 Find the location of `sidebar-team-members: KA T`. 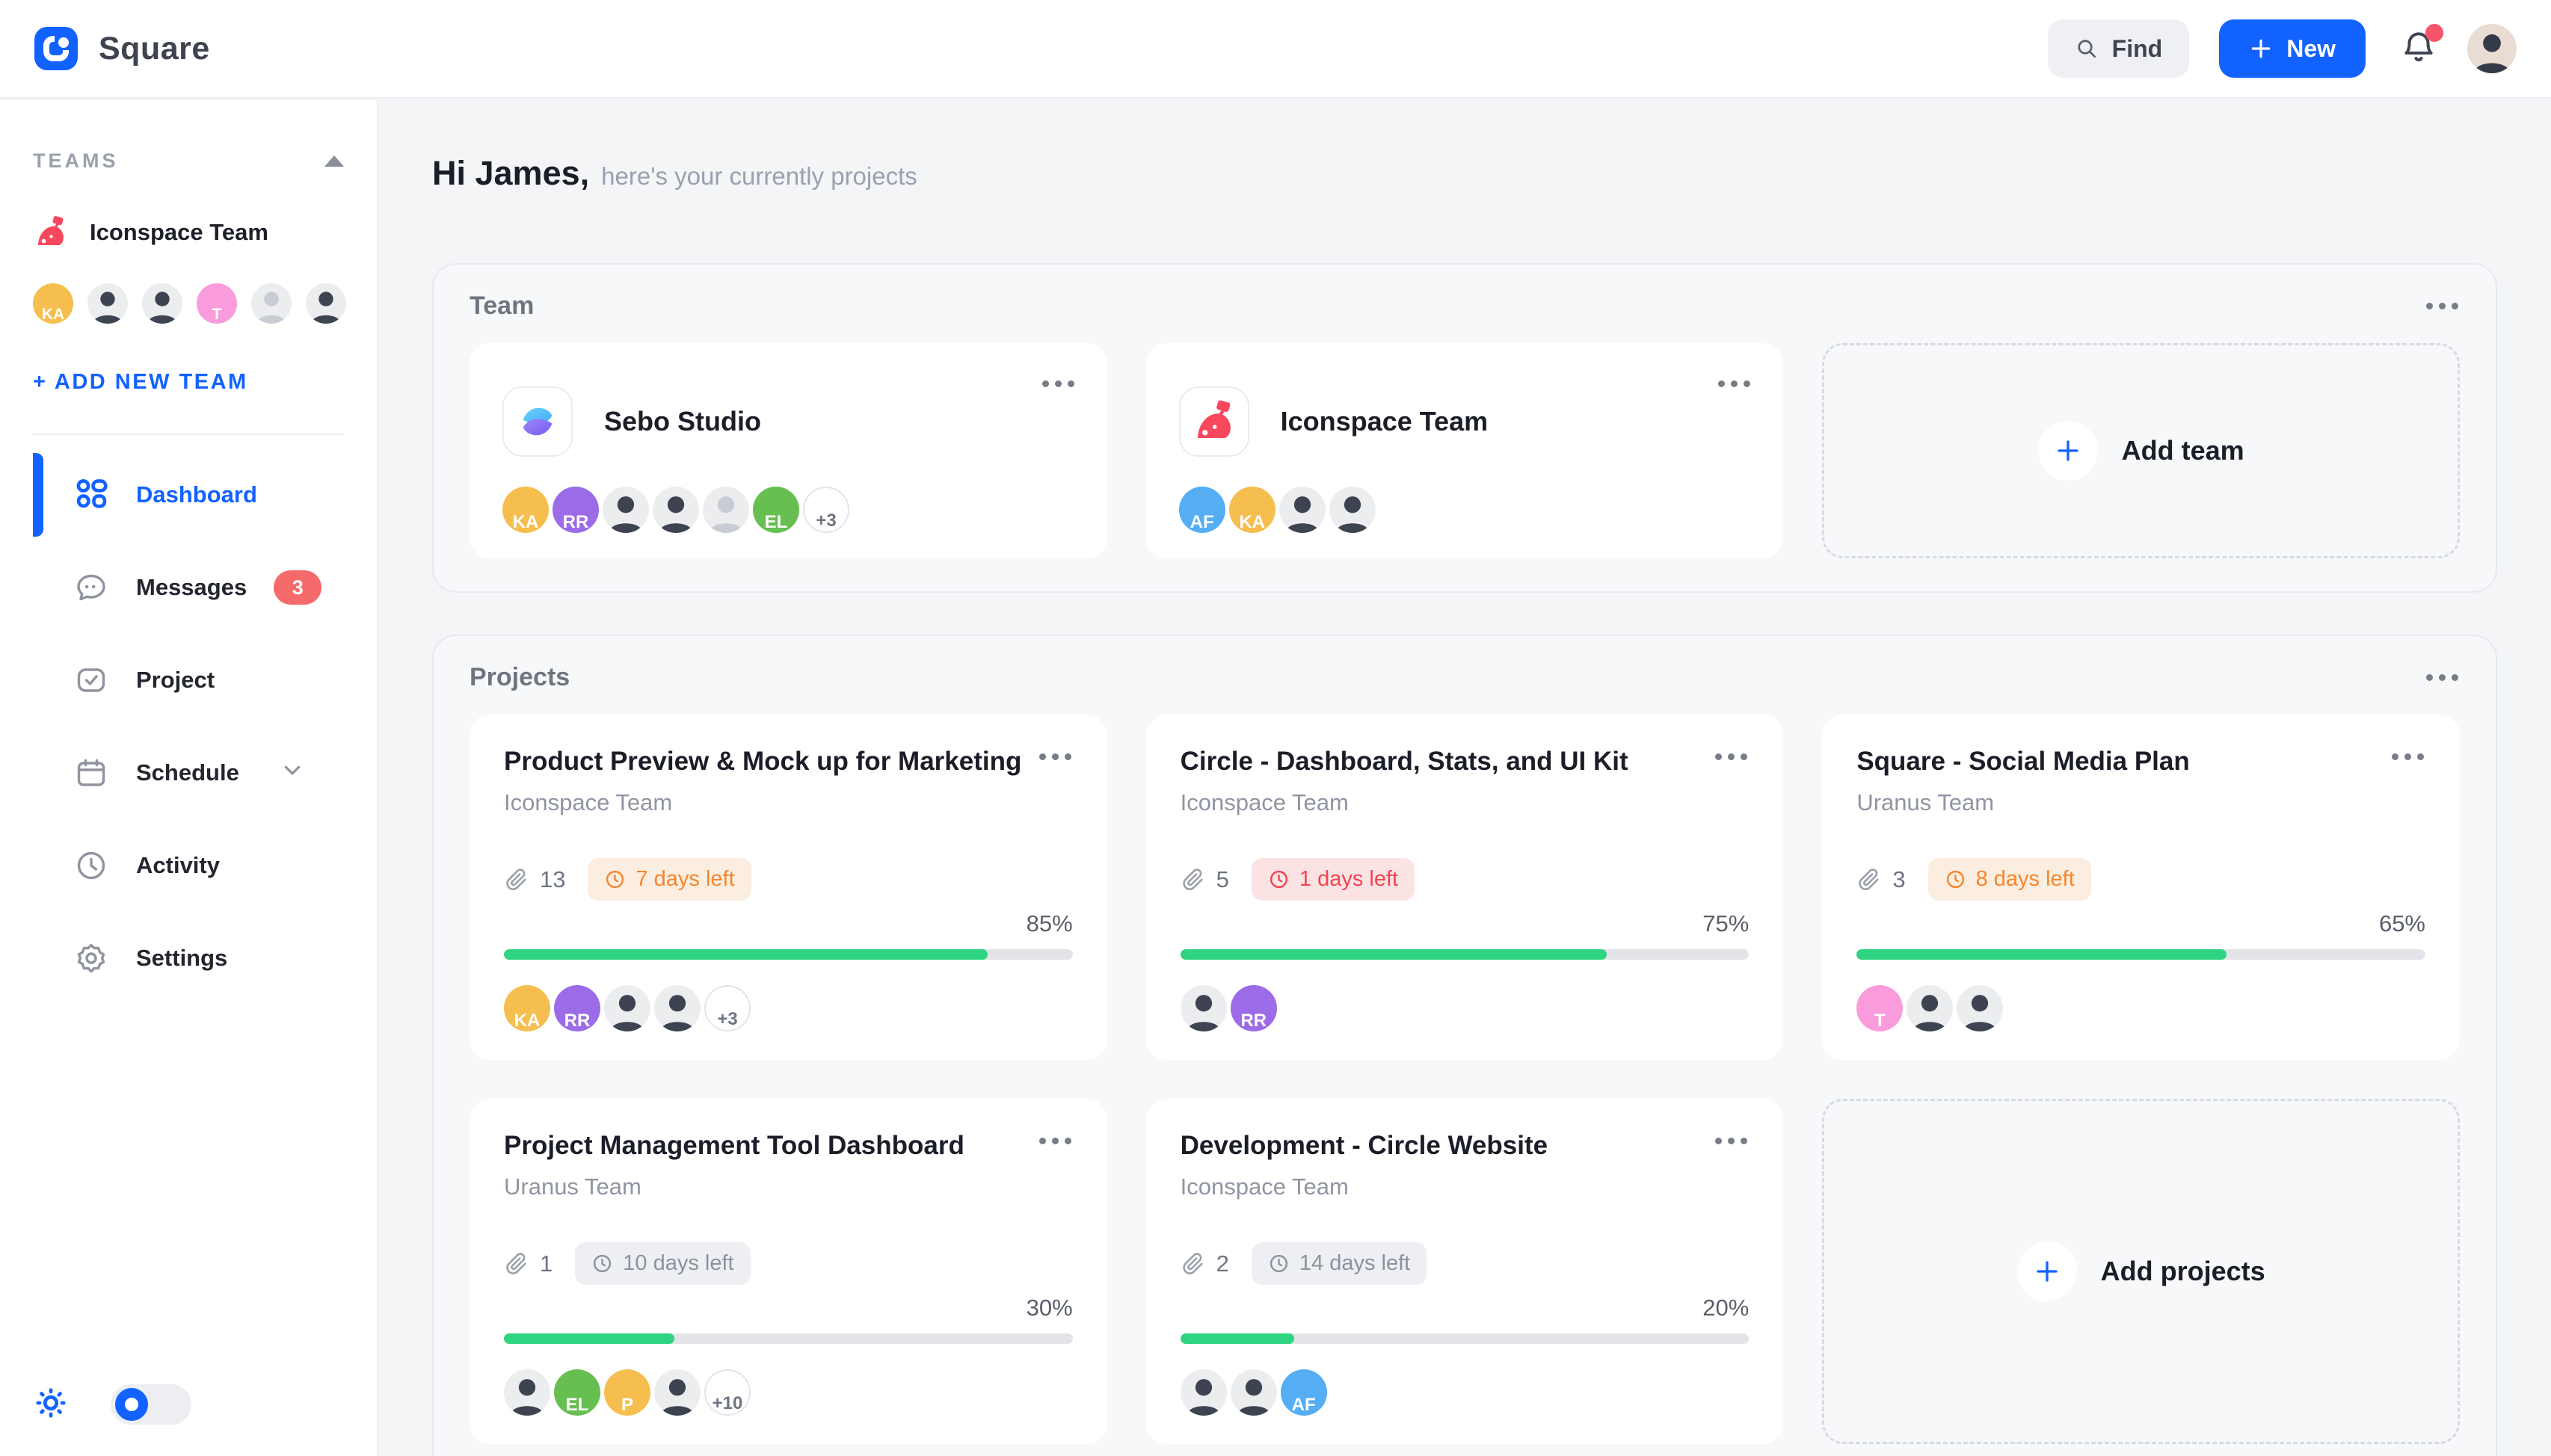

sidebar-team-members: KA T is located at coordinates (189, 303).